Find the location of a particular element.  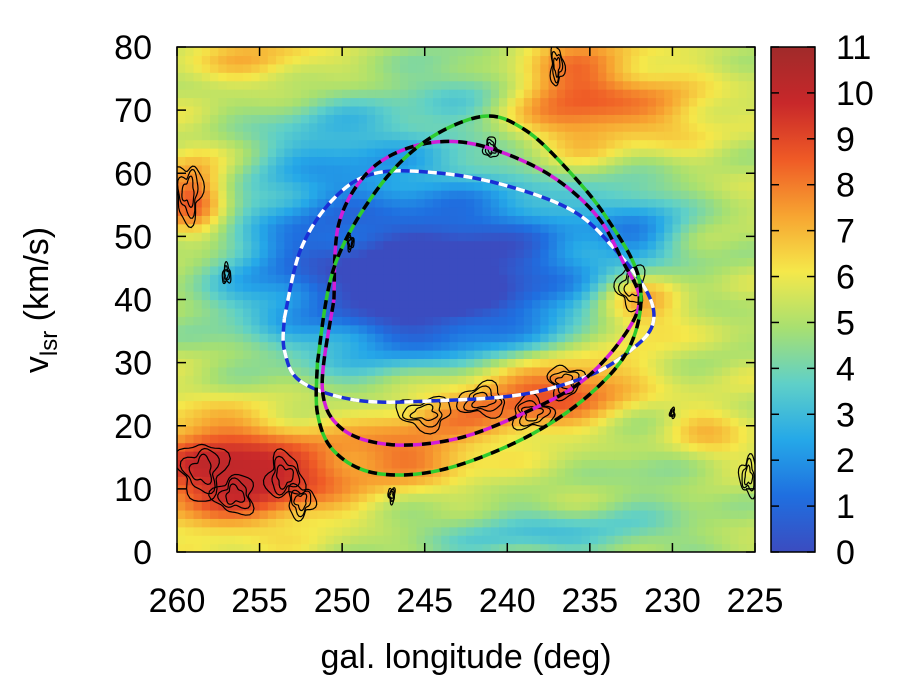

x-tick-label: 230 is located at coordinates (672, 601).